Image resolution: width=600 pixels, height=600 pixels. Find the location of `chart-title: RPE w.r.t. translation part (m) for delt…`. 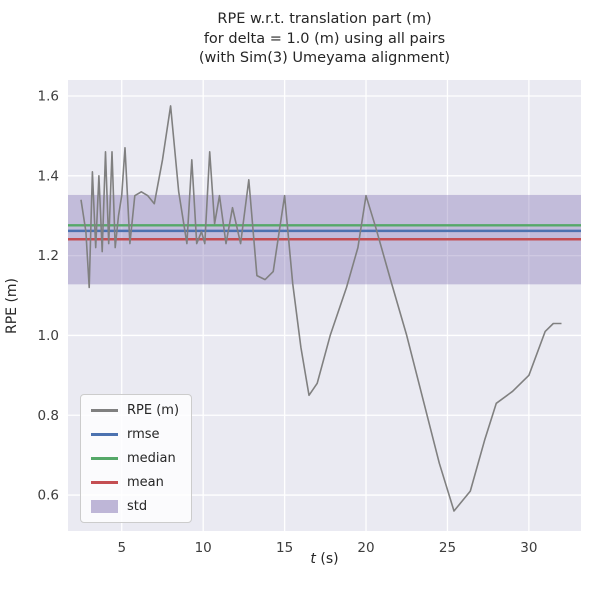

chart-title: RPE w.r.t. translation part (m) for delt… is located at coordinates (324, 39).